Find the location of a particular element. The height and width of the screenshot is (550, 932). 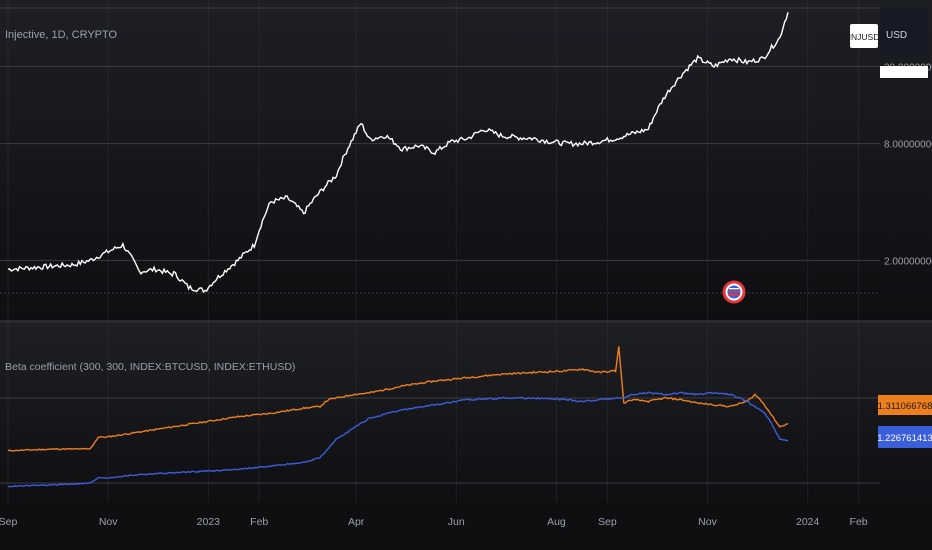

time-tick-label: Apr is located at coordinates (356, 522).